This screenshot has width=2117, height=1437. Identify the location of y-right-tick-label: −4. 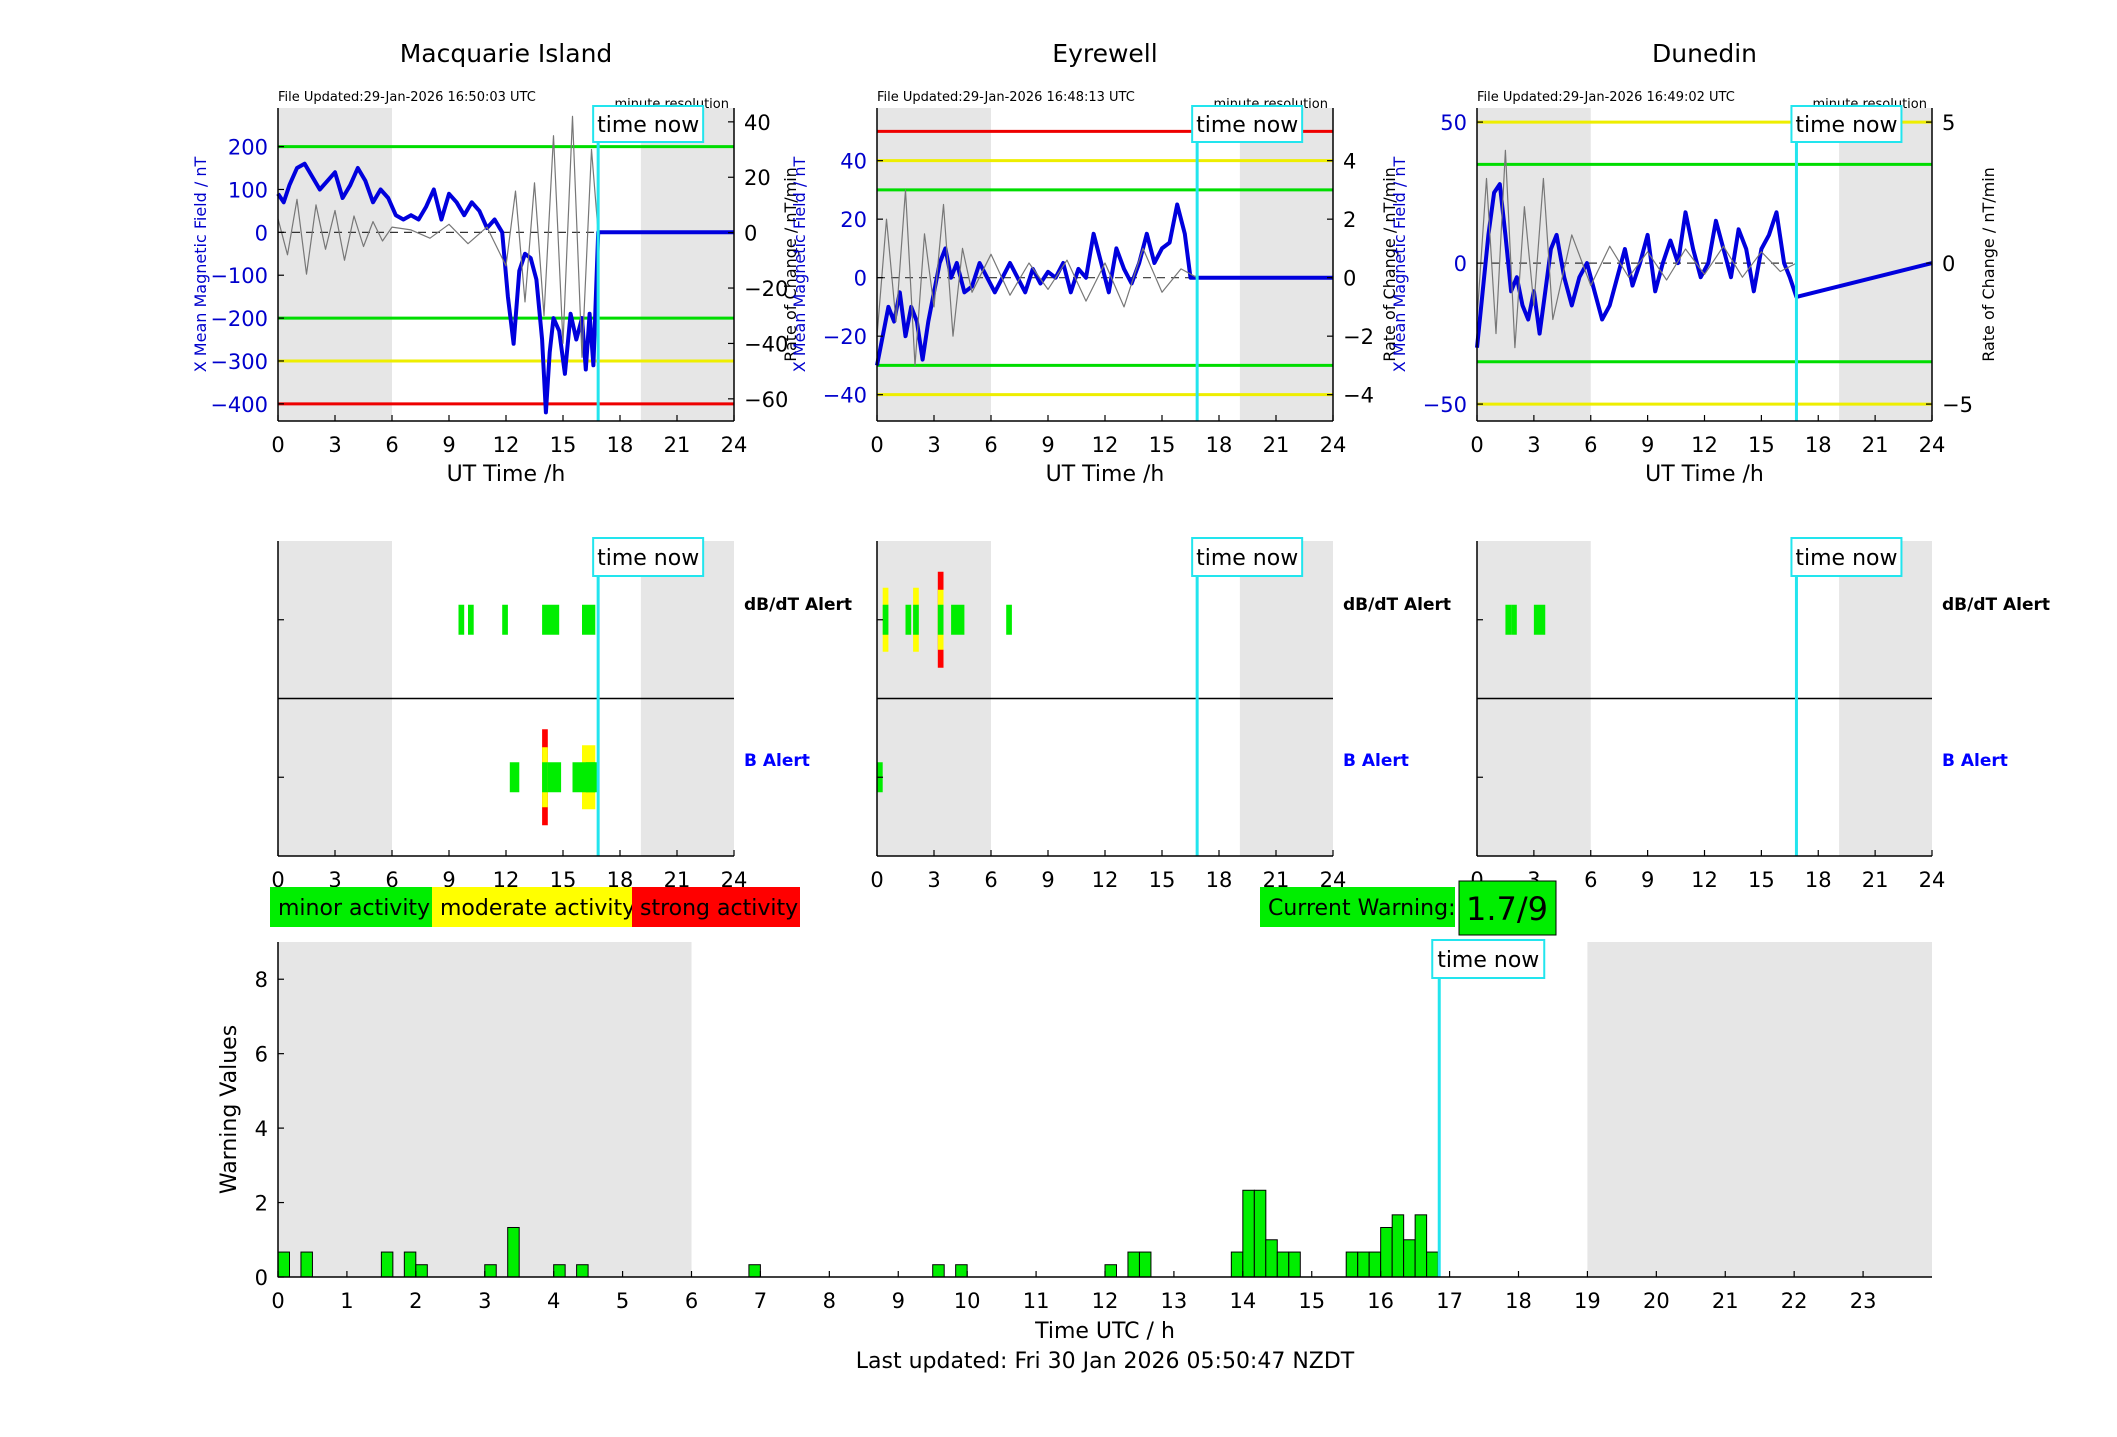
(1358, 396).